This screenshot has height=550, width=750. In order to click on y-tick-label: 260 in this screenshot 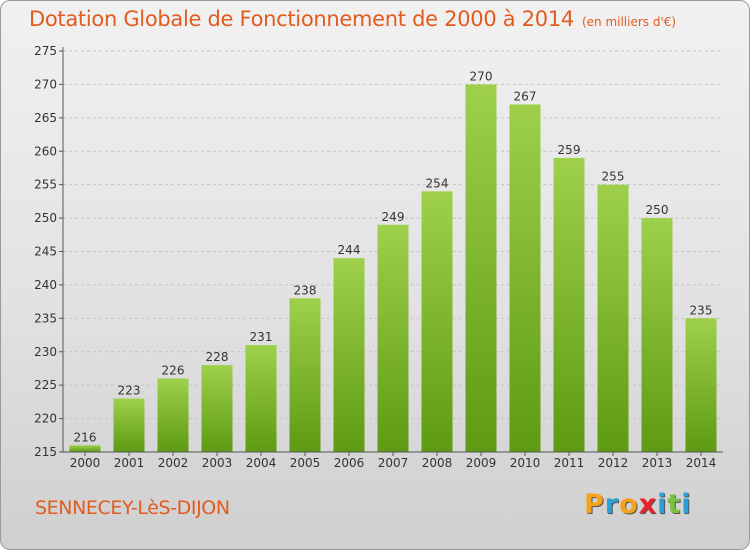, I will do `click(45, 151)`.